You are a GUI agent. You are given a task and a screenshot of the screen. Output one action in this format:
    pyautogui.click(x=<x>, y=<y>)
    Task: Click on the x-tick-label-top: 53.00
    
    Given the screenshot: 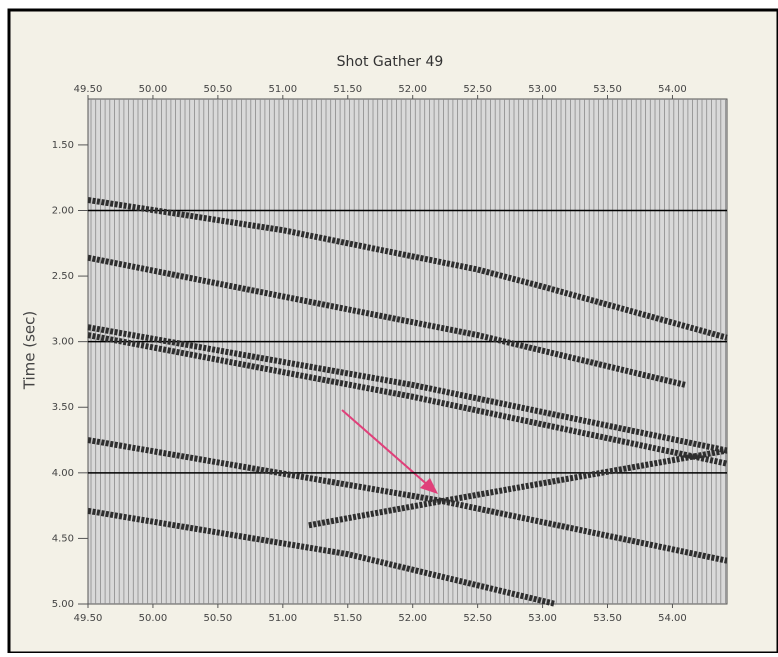 What is the action you would take?
    pyautogui.click(x=542, y=89)
    